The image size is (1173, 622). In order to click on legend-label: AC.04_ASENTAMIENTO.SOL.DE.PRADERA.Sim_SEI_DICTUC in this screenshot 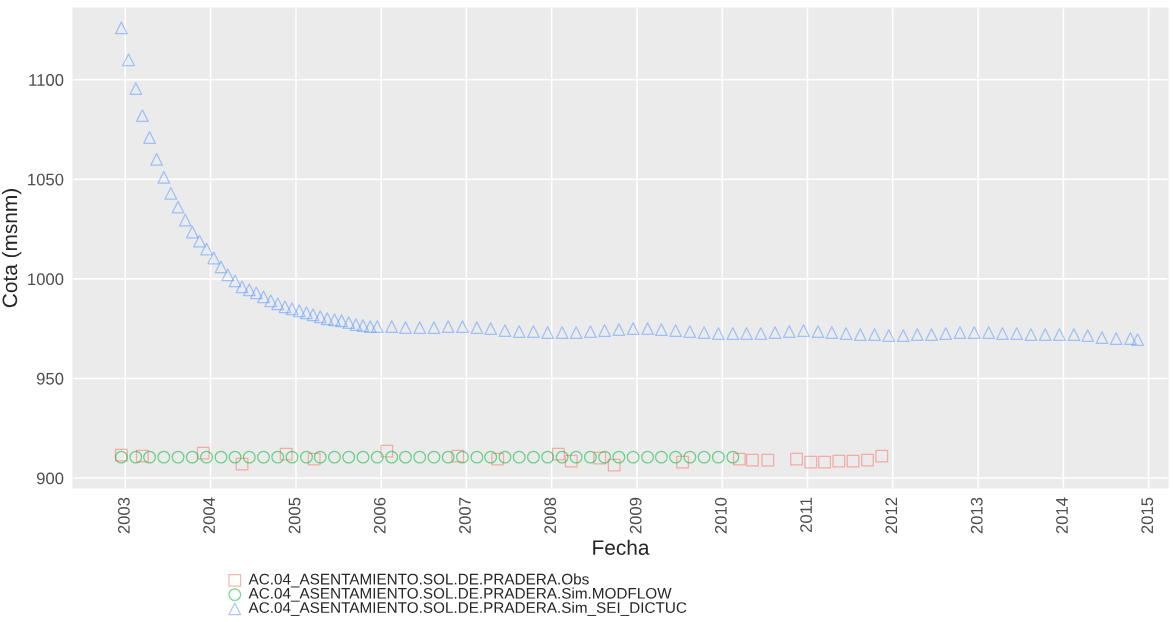, I will do `click(467, 608)`.